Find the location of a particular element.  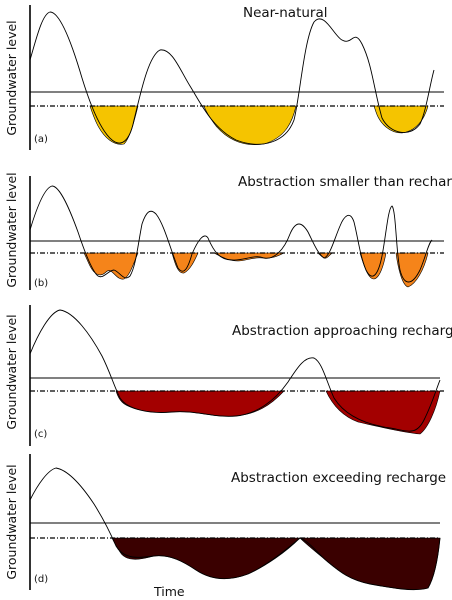

panel-b-ylabel: Groundwater level is located at coordinates (11, 229).